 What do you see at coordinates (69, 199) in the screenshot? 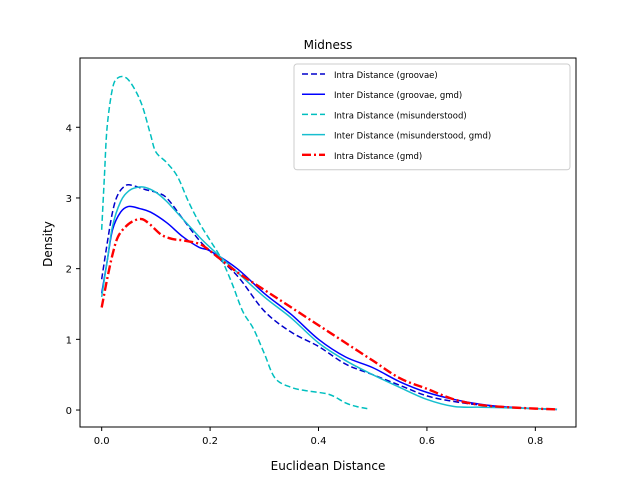
I see `y-tick-label: 3` at bounding box center [69, 199].